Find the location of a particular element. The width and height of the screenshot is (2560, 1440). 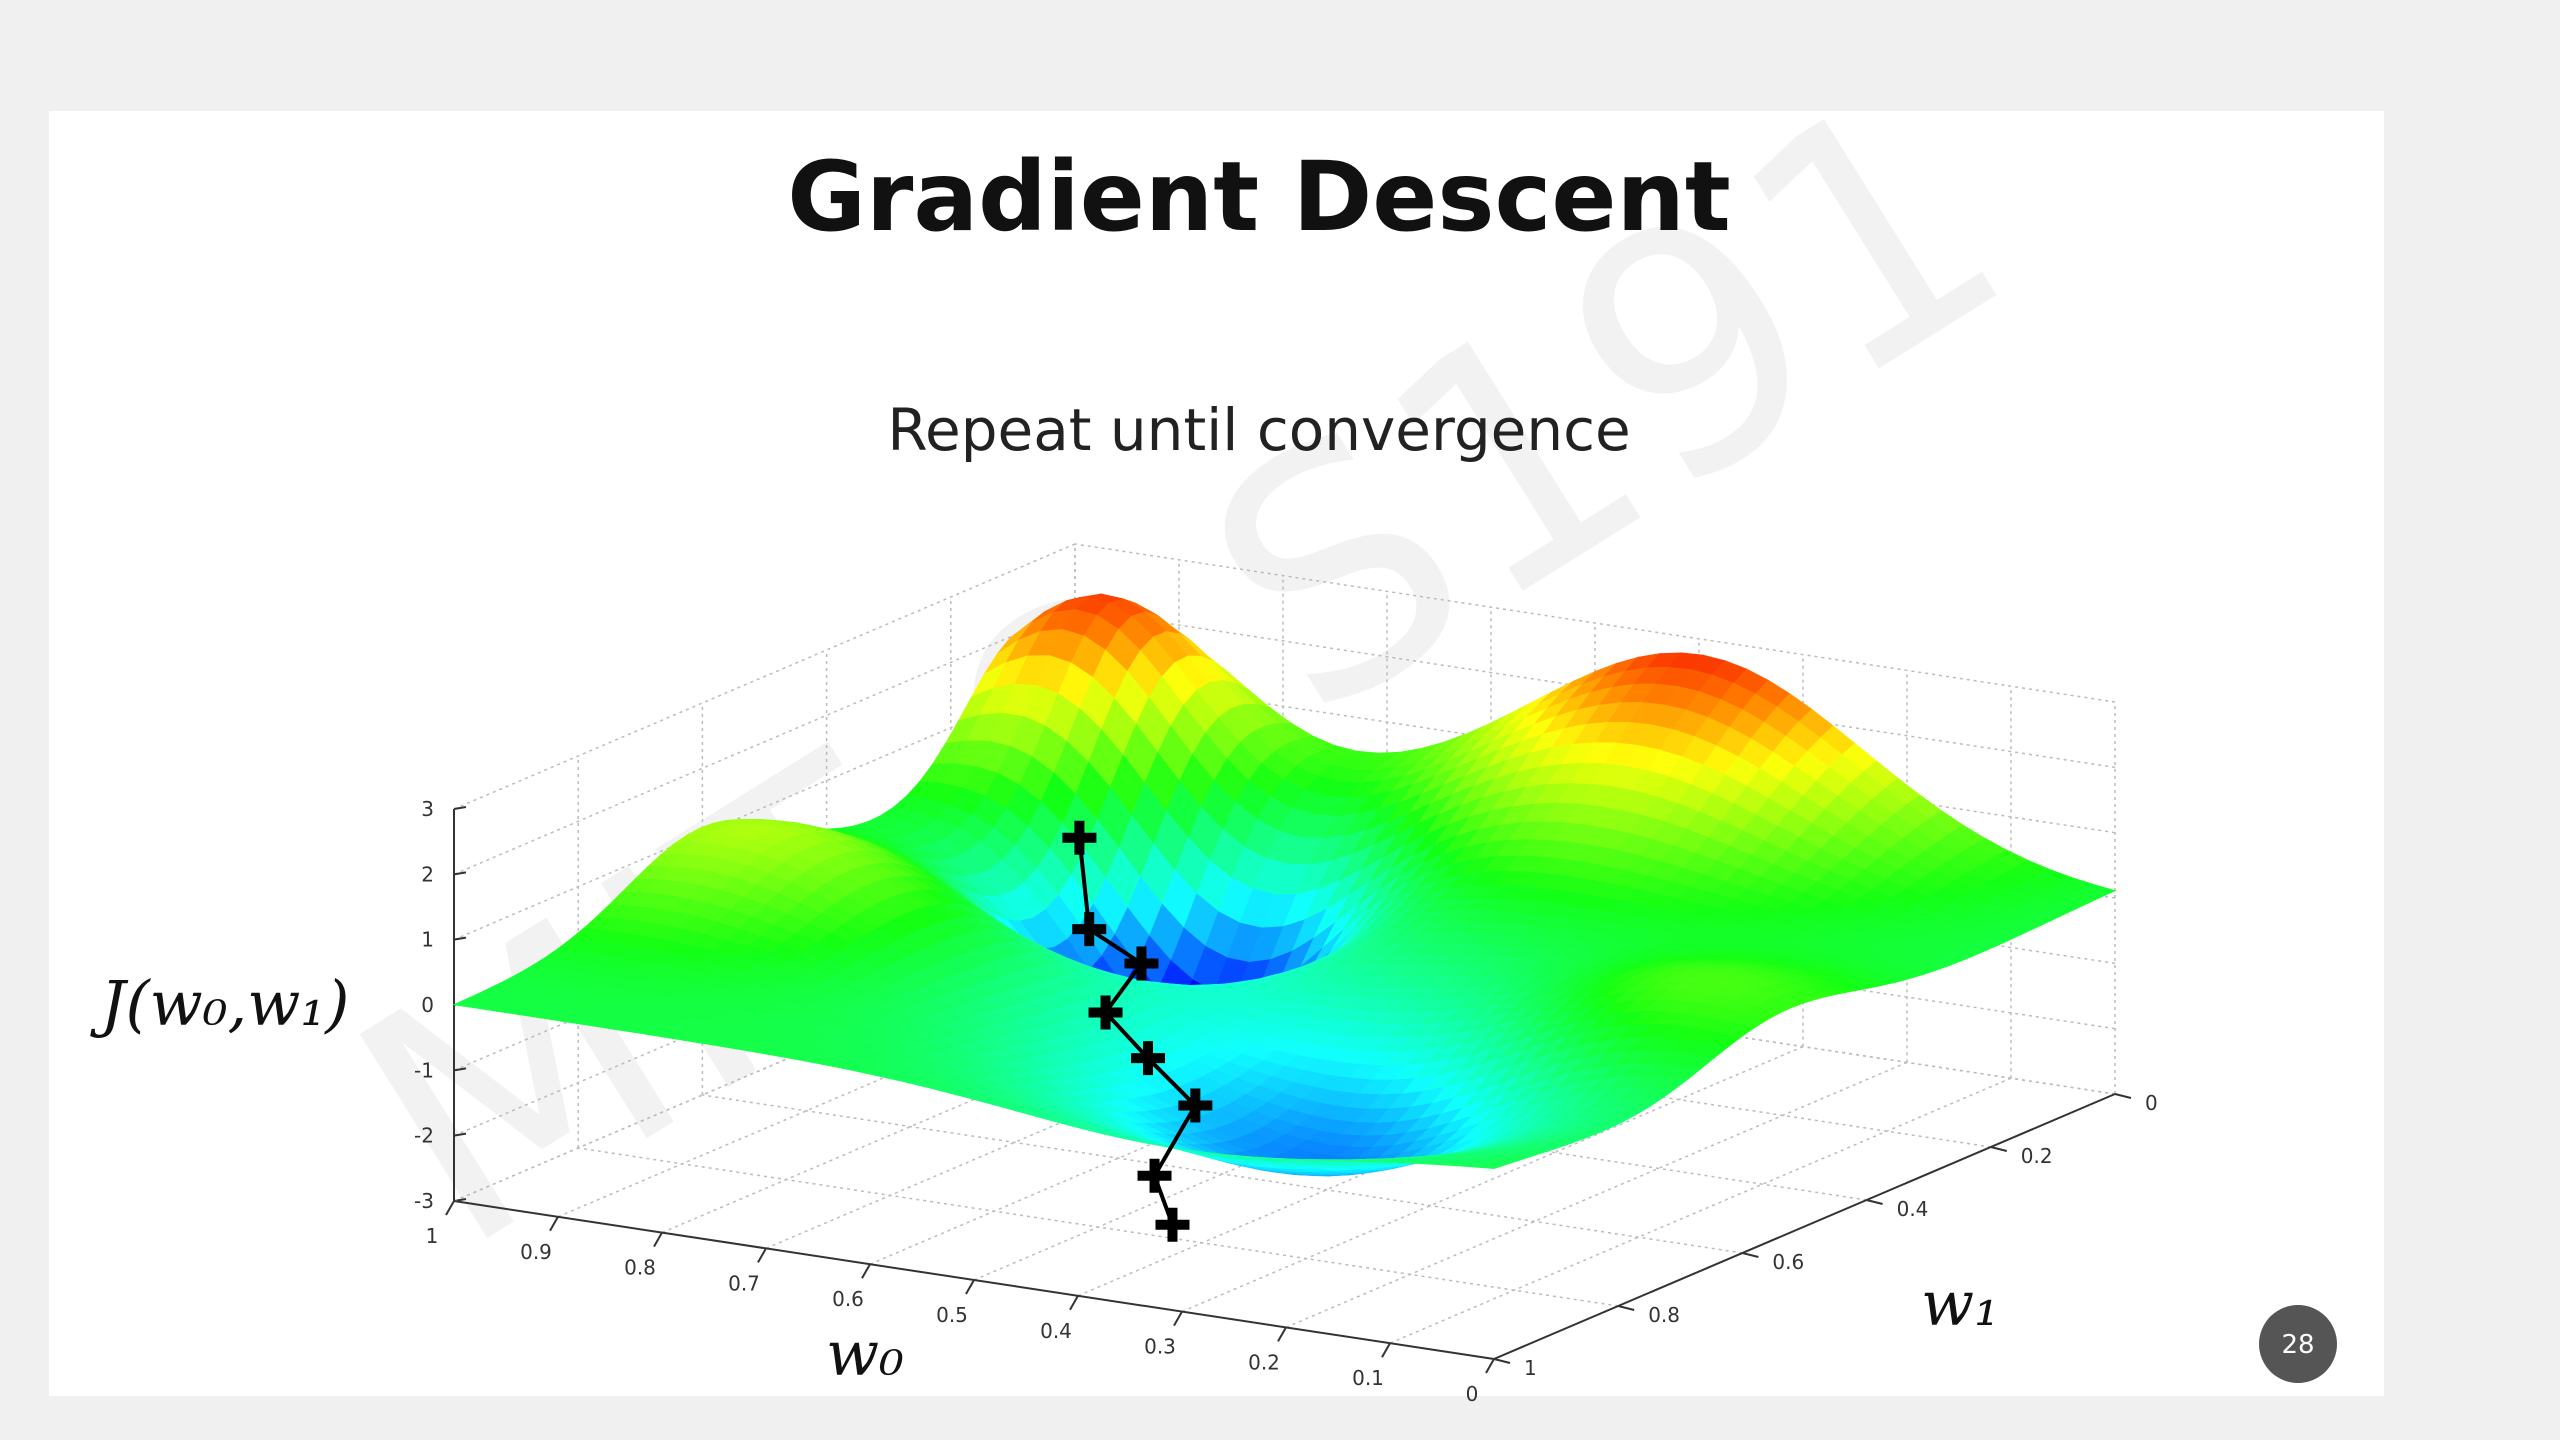

w0-tick-label: 0.5 is located at coordinates (952, 1315).